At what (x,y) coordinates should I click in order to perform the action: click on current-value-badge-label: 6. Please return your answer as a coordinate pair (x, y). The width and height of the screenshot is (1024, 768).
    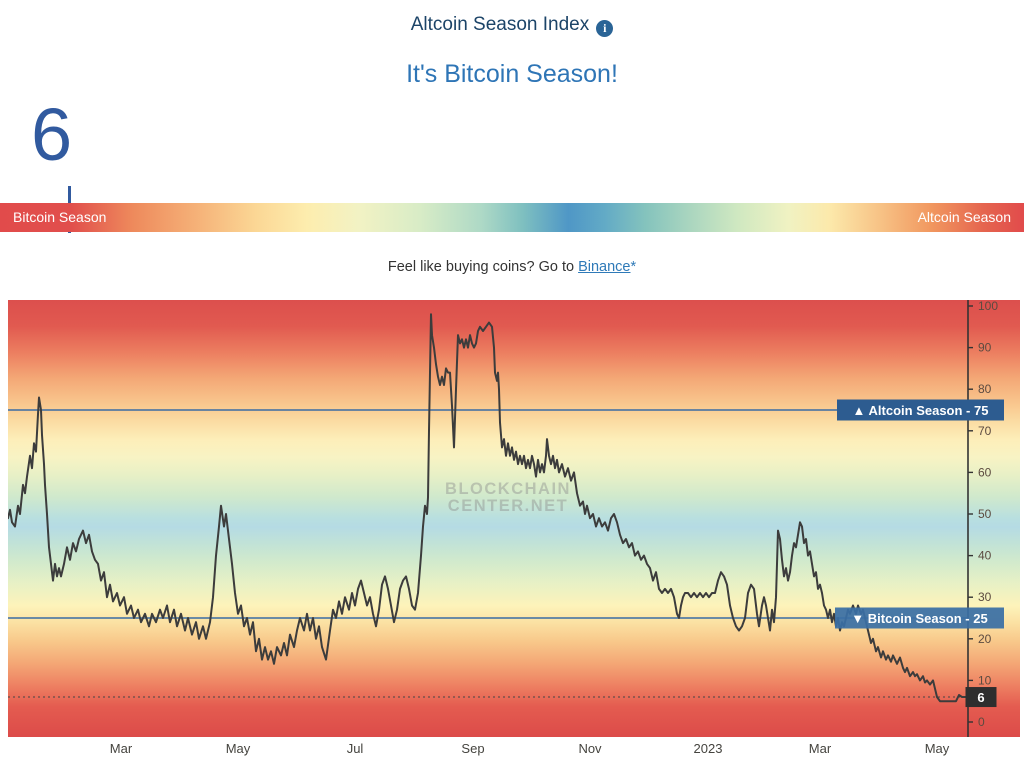
    Looking at the image, I should click on (980, 697).